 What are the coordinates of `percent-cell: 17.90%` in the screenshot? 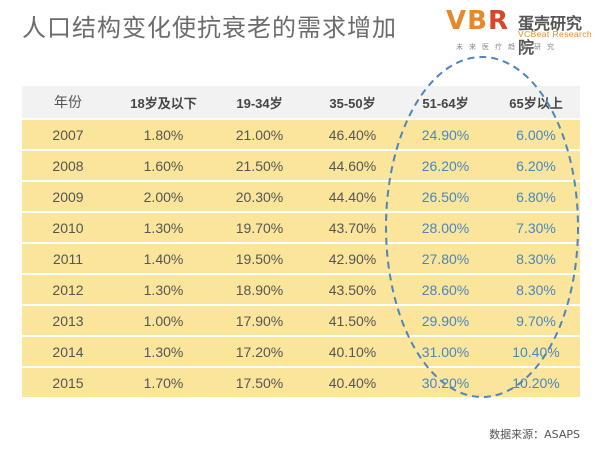 It's located at (259, 320).